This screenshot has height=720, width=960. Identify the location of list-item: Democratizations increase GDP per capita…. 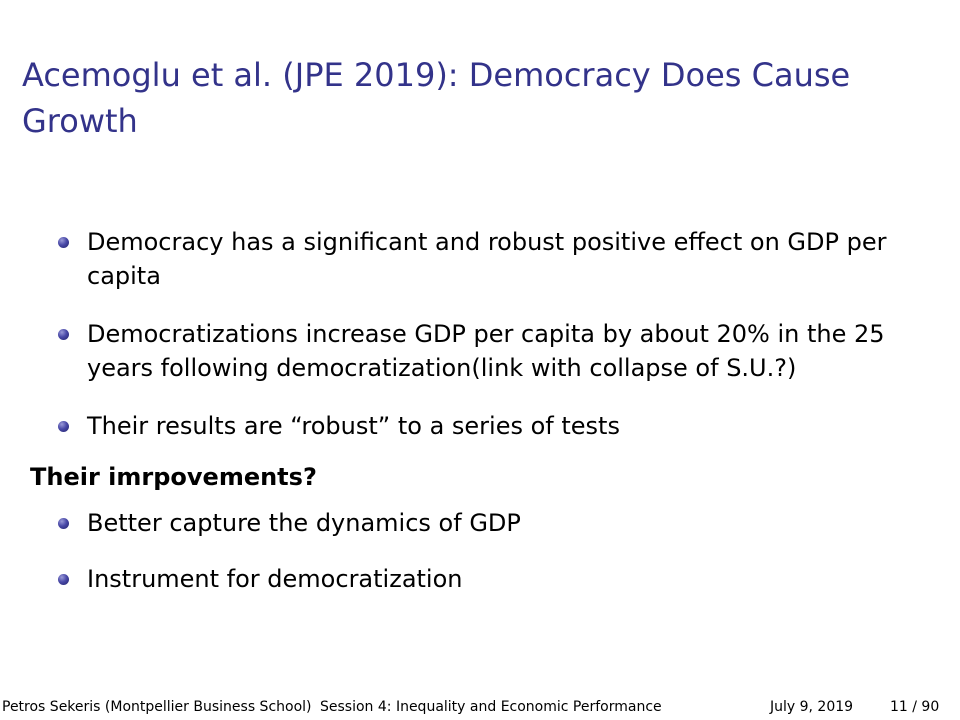
(488, 351).